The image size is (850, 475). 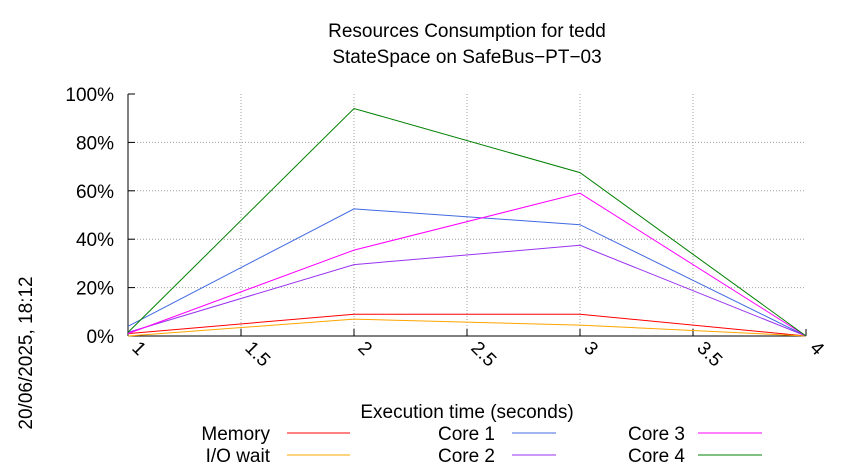 I want to click on timestamp-label: 20/06/2025, 18:12, so click(x=26, y=352).